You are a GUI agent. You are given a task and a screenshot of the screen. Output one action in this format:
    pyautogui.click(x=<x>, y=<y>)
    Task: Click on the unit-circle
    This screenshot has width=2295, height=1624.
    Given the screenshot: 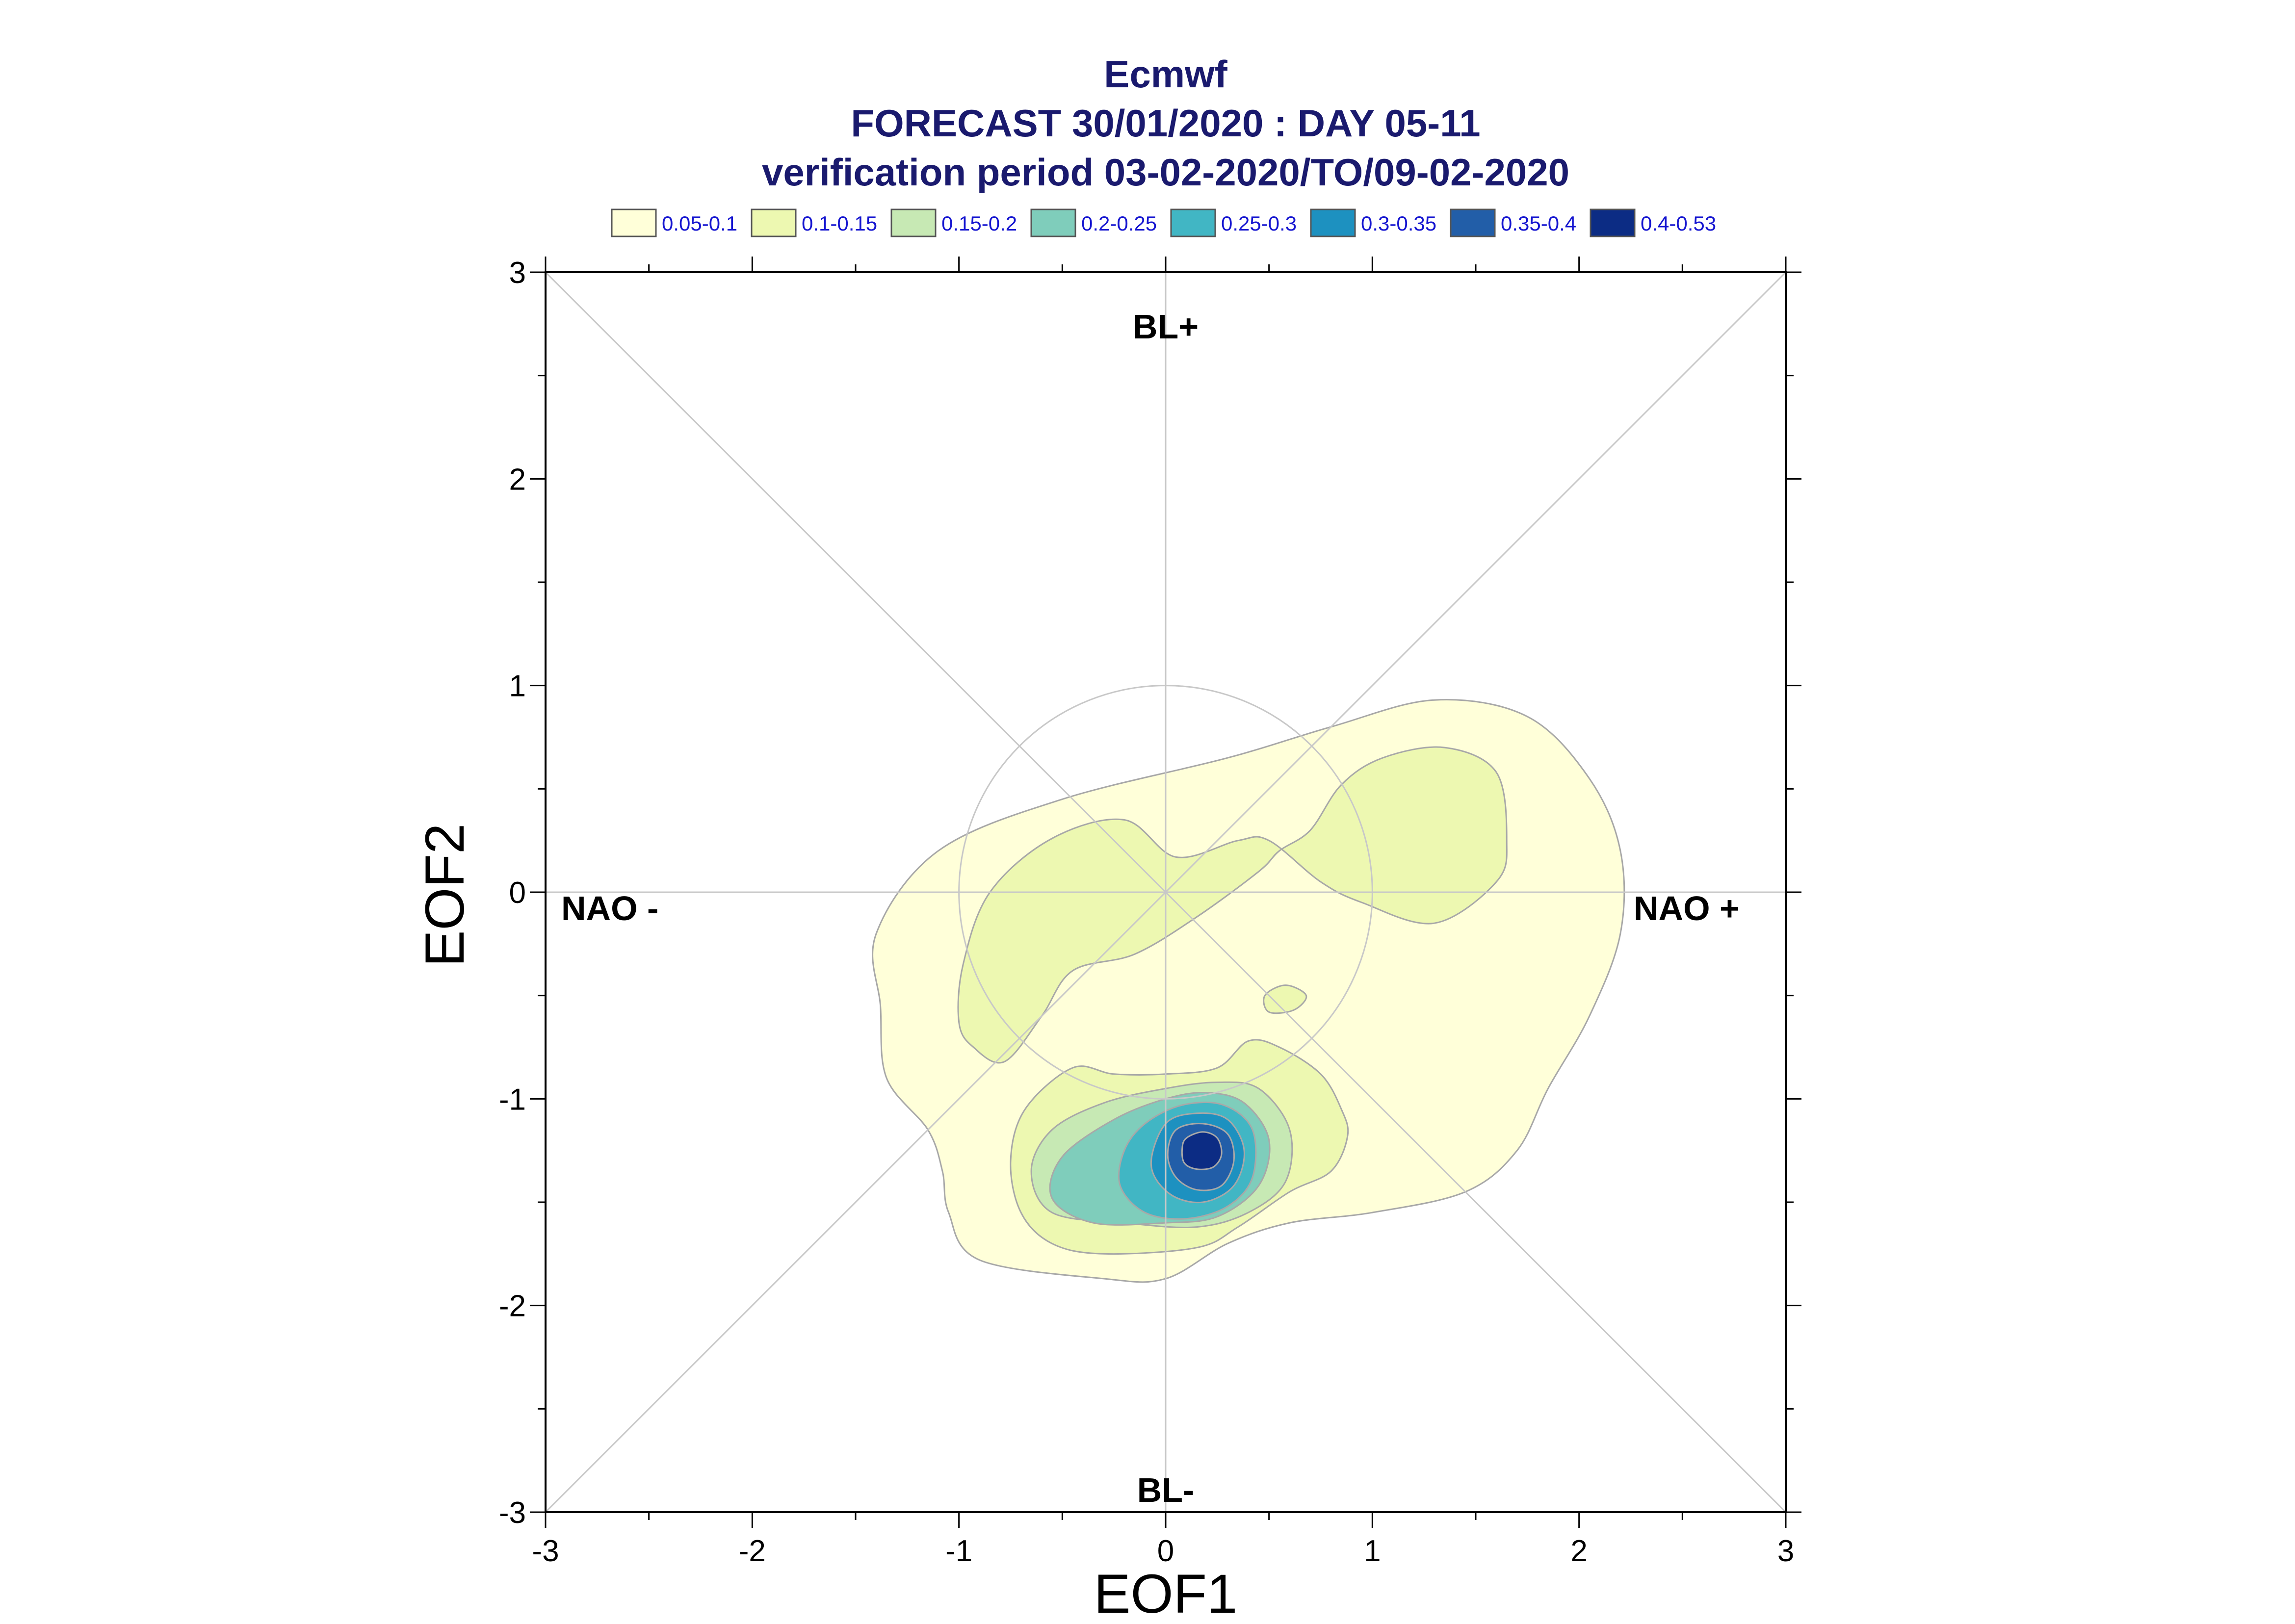 What is the action you would take?
    pyautogui.click(x=1166, y=892)
    